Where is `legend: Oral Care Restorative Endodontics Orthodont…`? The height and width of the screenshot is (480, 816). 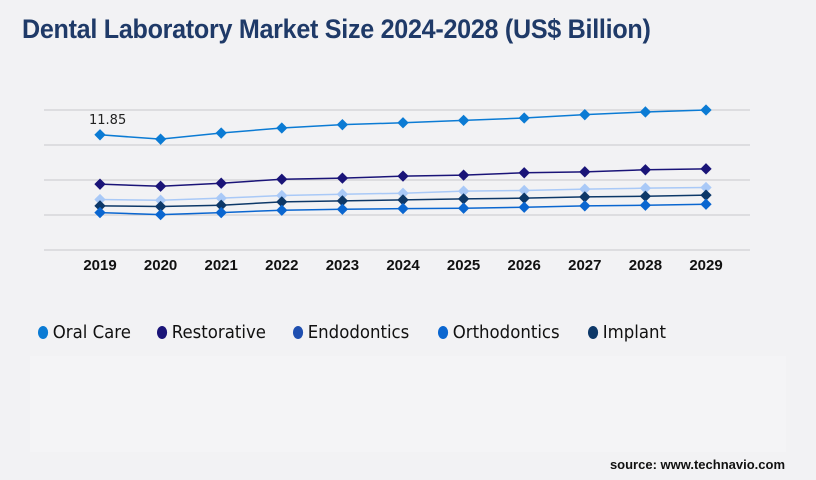 legend: Oral Care Restorative Endodontics Orthodont… is located at coordinates (355, 332).